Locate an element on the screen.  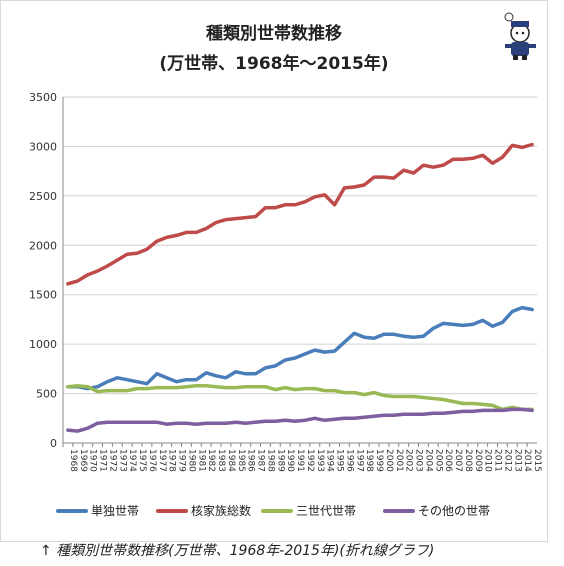
x-tick-label: 2006 is located at coordinates (448, 460).